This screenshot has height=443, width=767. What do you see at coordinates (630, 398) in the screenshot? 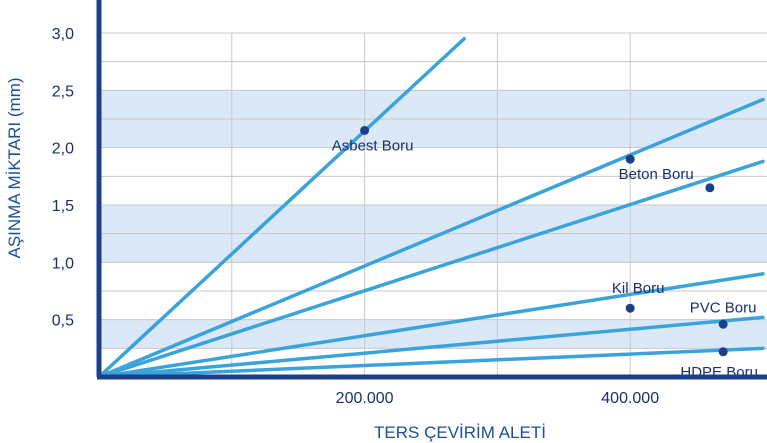
I see `x-tick-label: 400.000` at bounding box center [630, 398].